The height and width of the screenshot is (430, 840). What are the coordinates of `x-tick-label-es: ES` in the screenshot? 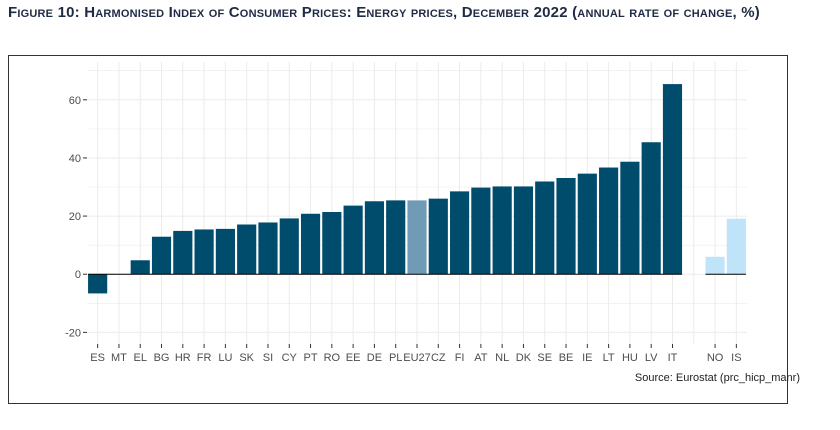 It's located at (97, 358).